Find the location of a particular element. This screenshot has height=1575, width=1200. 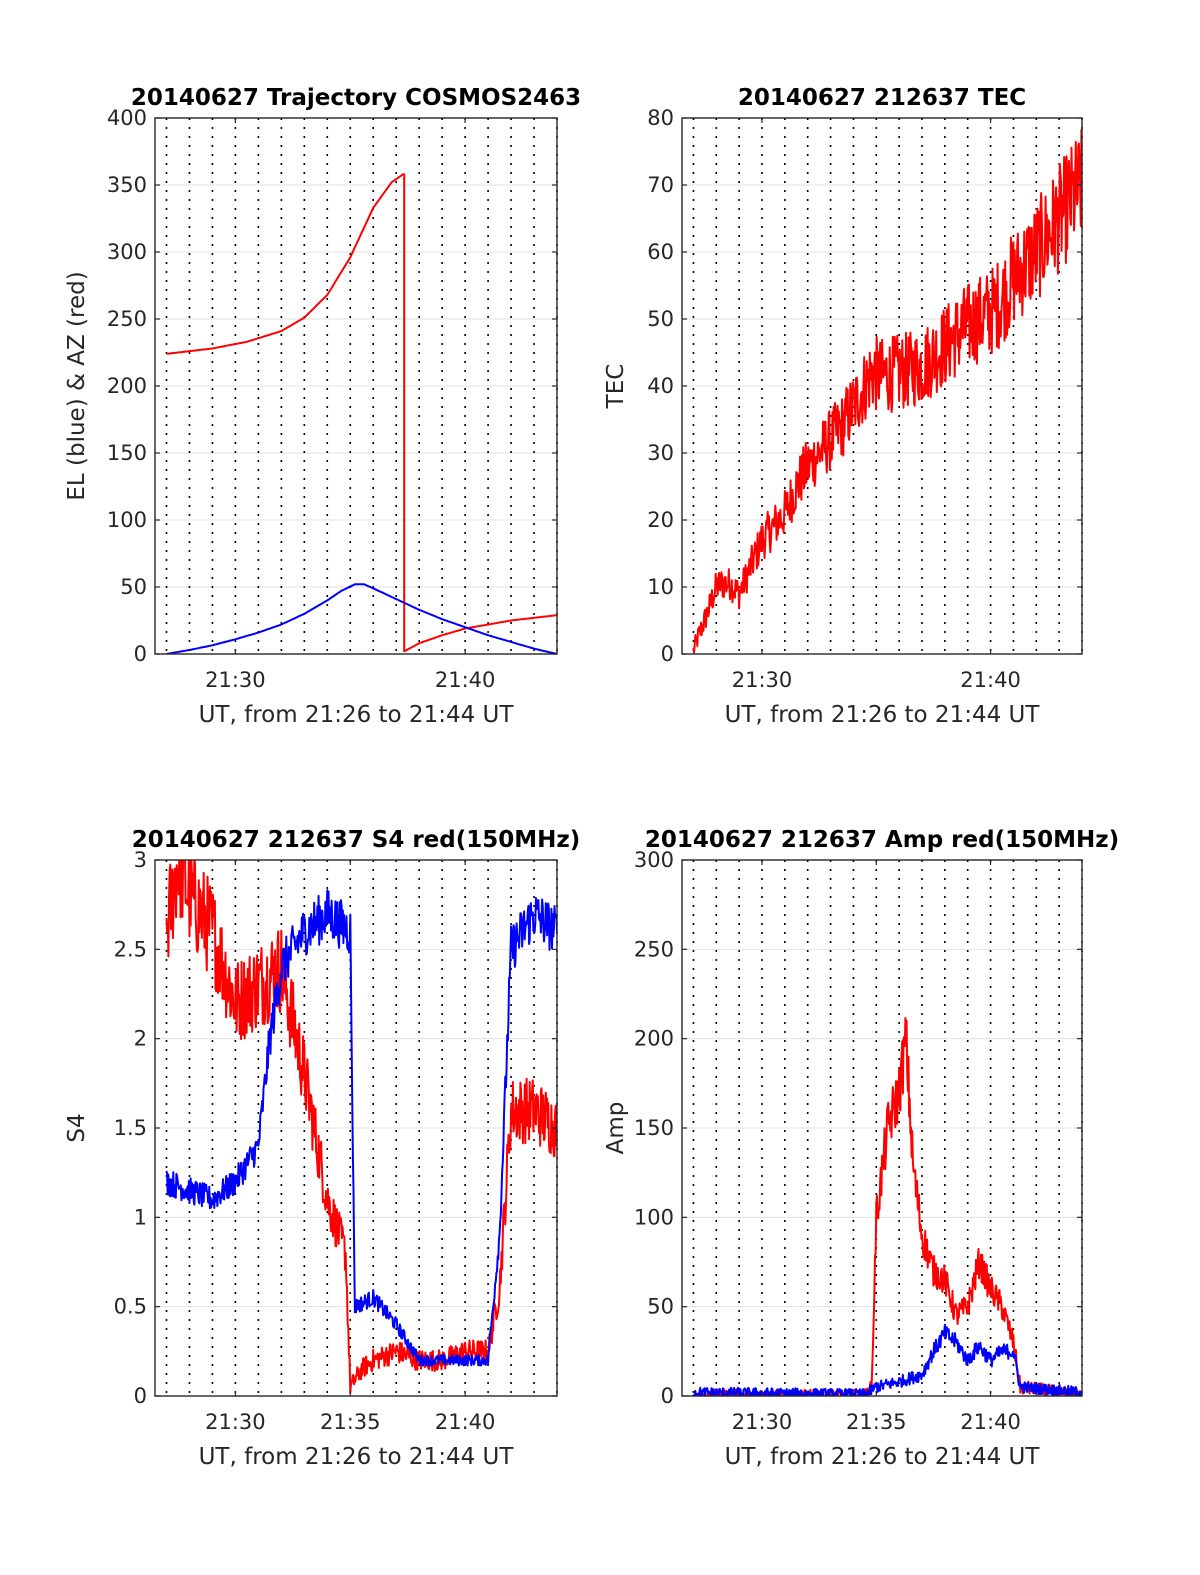

y-tick-label: 10 is located at coordinates (660, 587).